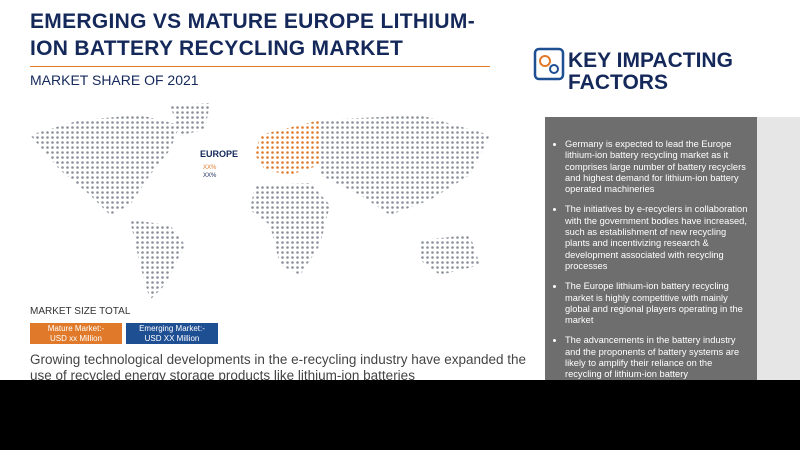 The image size is (800, 450). Describe the element at coordinates (778, 248) in the screenshot. I see `panel-edge` at that location.